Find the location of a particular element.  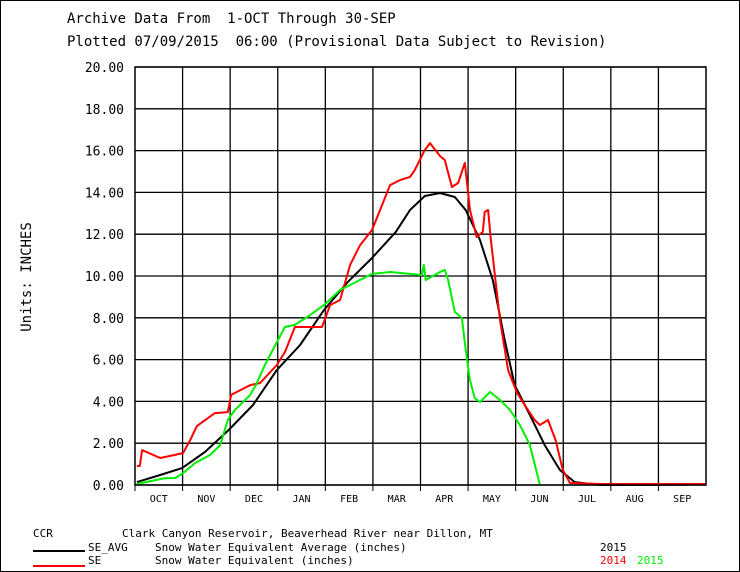

legend-year-se-2015: 2015 is located at coordinates (650, 560).